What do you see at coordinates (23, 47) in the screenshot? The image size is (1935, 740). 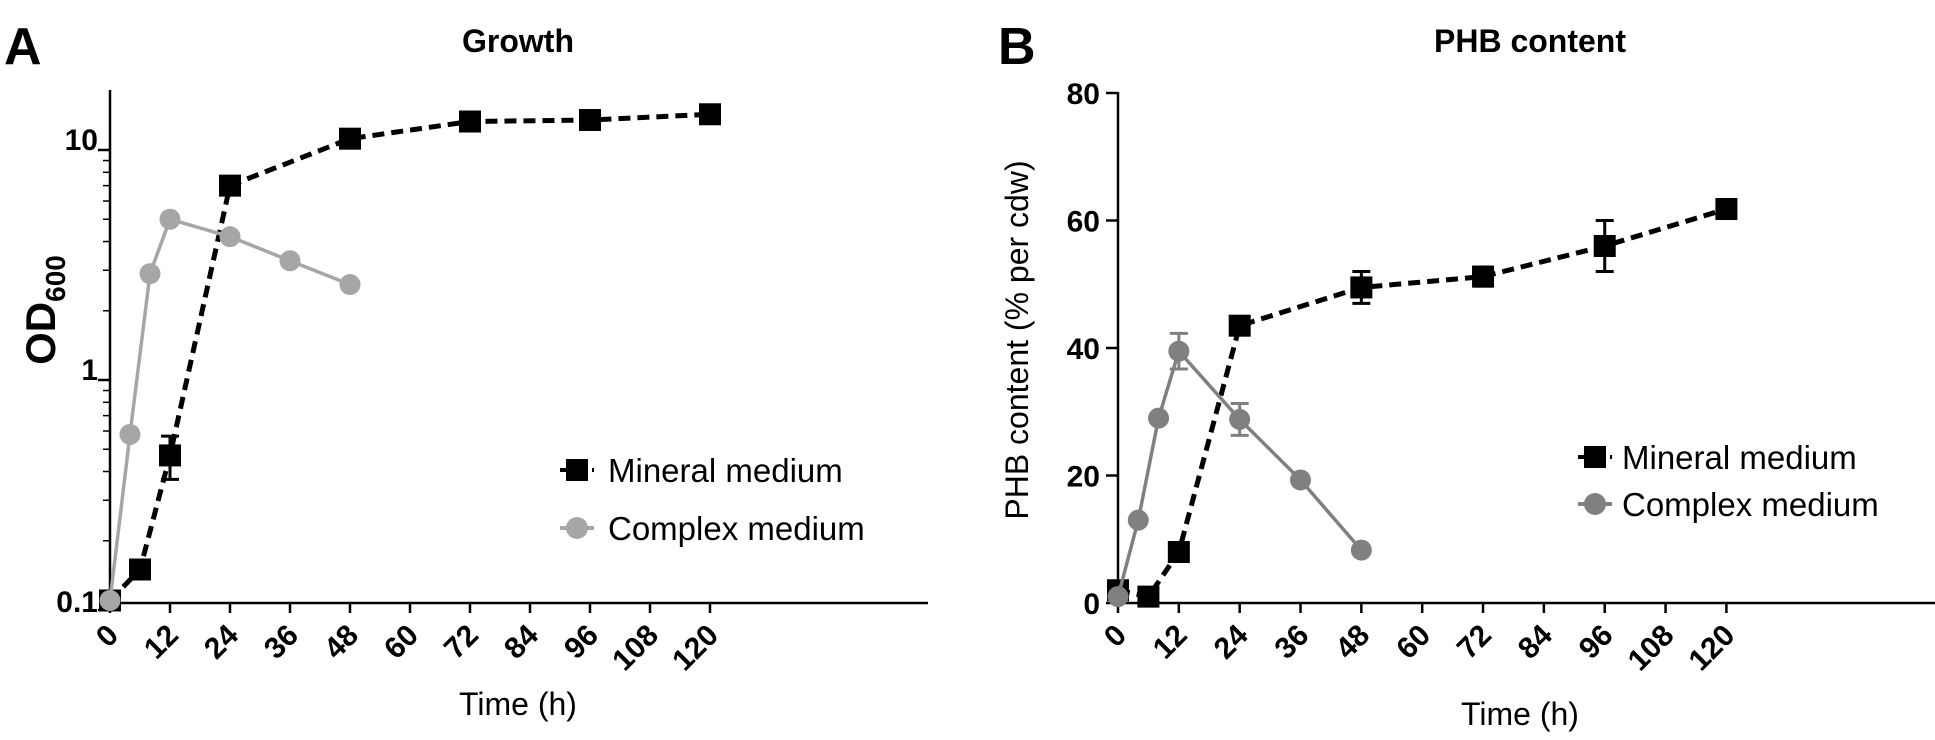 I see `panel-letter-a: A` at bounding box center [23, 47].